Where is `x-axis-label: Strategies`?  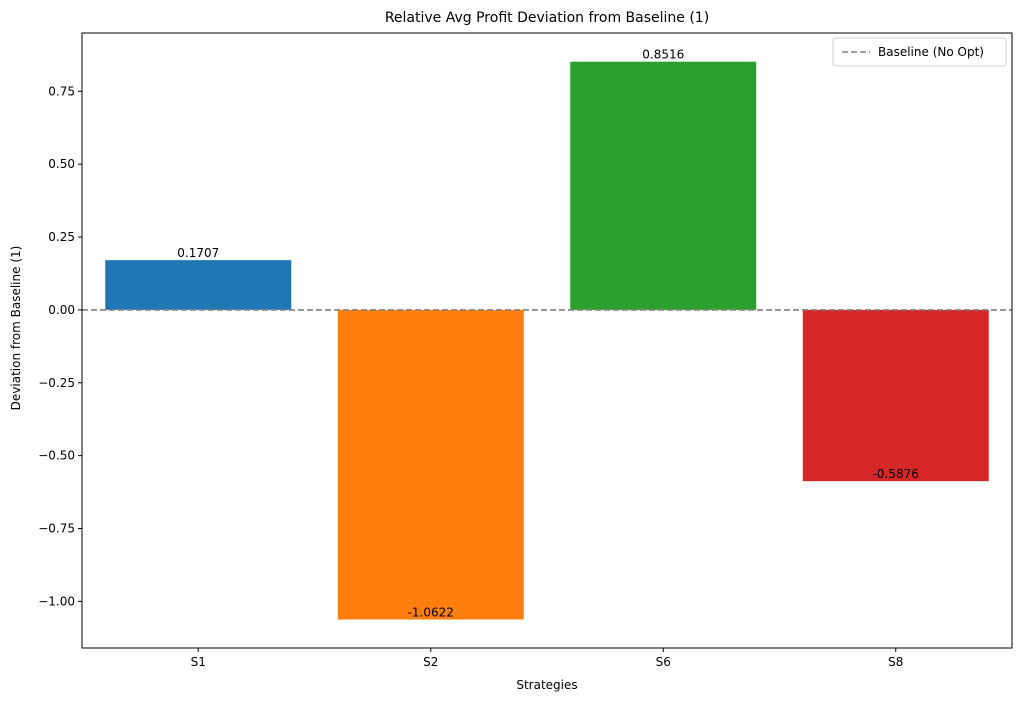 x-axis-label: Strategies is located at coordinates (546, 685).